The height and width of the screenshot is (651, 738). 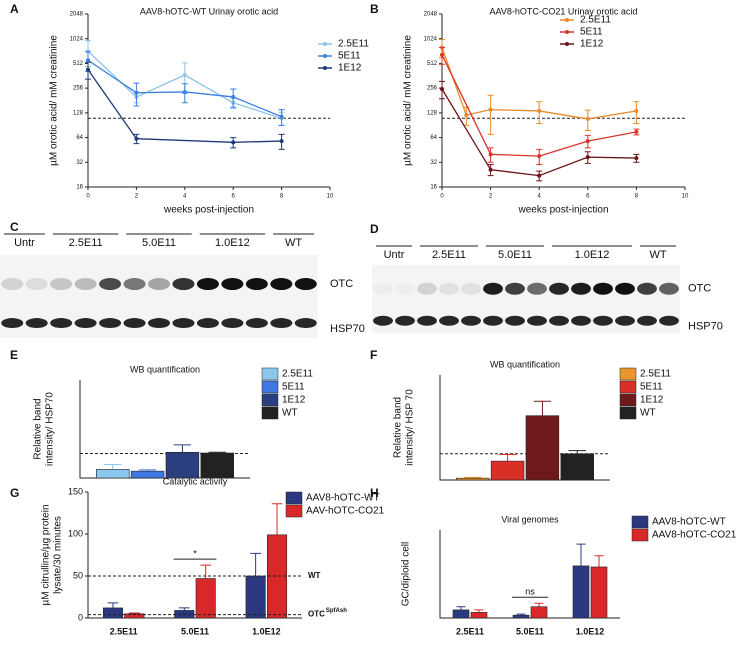 What do you see at coordinates (195, 481) in the screenshot?
I see `chart-title: Catalytic activity` at bounding box center [195, 481].